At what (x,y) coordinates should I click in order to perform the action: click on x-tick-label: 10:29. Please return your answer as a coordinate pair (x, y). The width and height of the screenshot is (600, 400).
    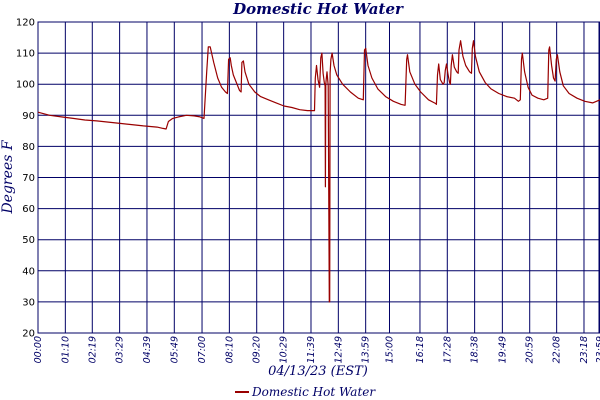
    Looking at the image, I should click on (284, 349).